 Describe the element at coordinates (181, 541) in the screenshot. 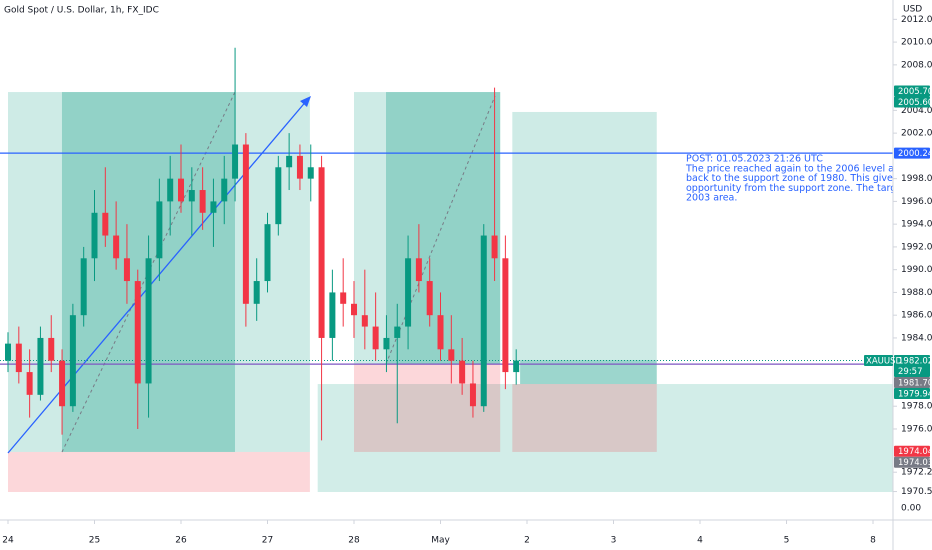

I see `x-tick-label: 26` at that location.